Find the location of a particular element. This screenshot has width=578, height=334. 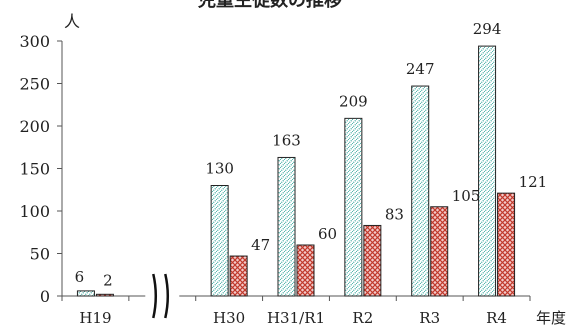

data-label-series-2: 83 is located at coordinates (394, 214).